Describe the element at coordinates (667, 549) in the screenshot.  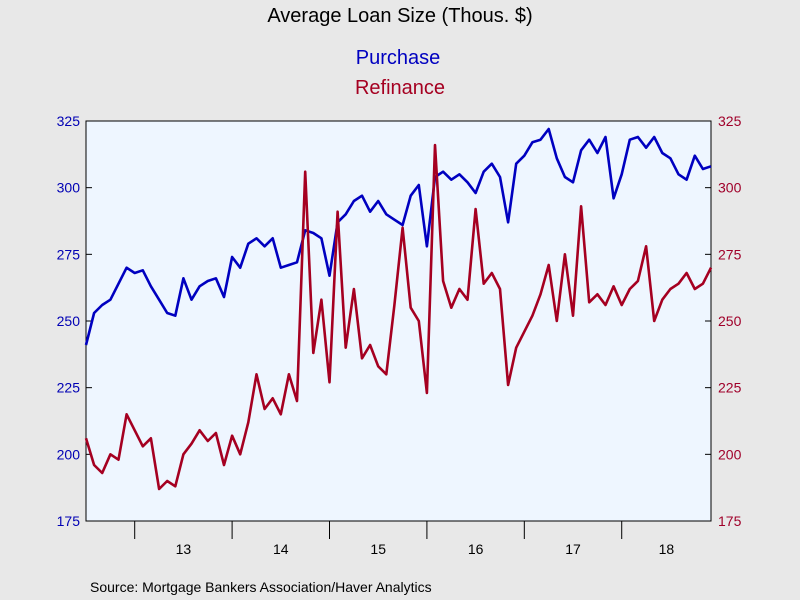
I see `x-tick-label: 18` at that location.